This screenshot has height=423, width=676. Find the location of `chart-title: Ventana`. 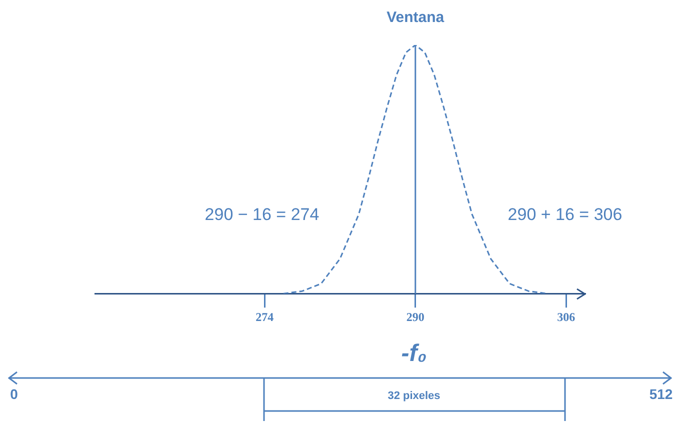

chart-title: Ventana is located at coordinates (415, 17).